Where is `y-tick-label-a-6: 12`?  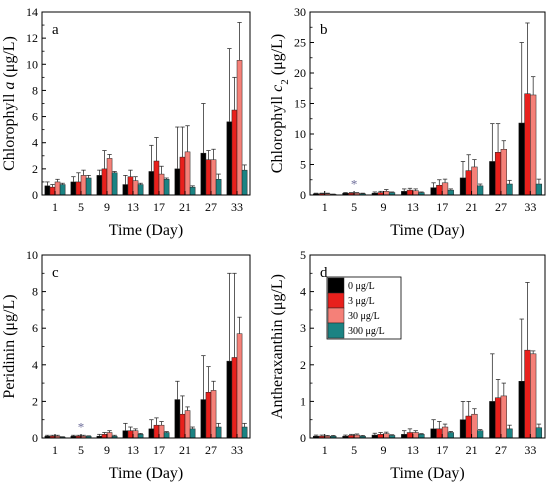
y-tick-label-a-6: 12 is located at coordinates (32, 38).